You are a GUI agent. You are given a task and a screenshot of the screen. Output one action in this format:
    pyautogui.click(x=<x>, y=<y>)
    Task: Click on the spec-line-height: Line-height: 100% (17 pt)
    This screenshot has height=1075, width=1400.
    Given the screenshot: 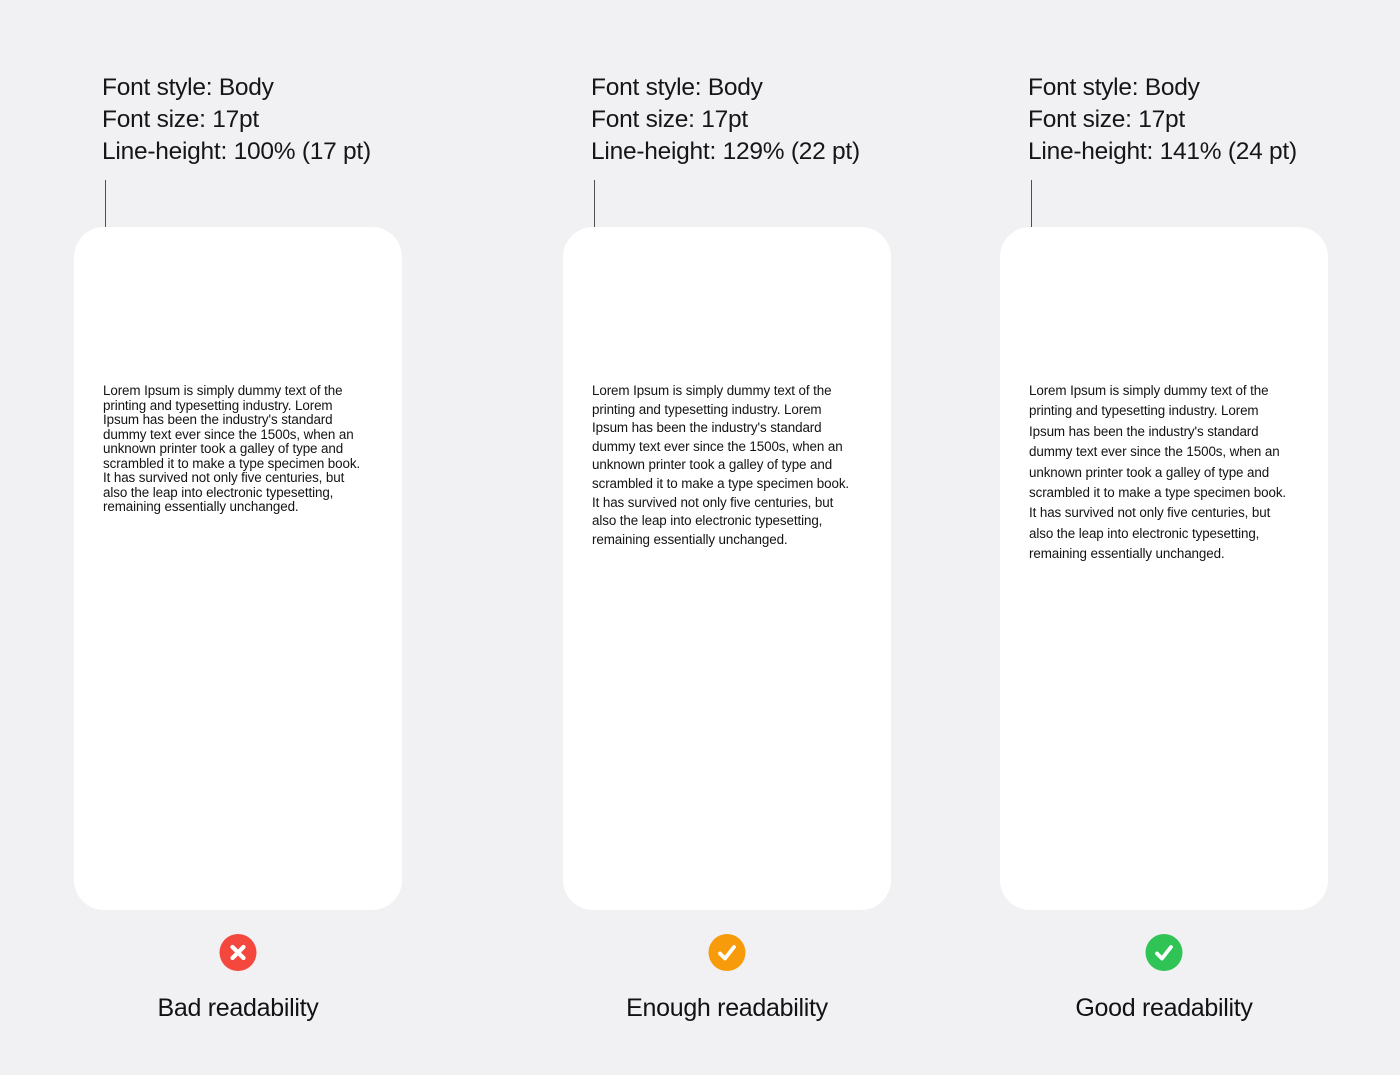 What is the action you would take?
    pyautogui.click(x=236, y=151)
    